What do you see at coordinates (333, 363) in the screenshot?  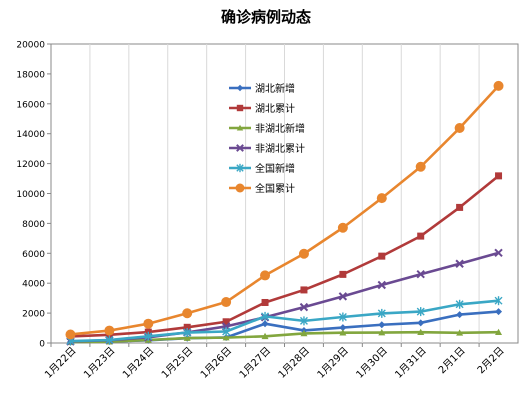 I see `x-tick-label: 1月29日` at bounding box center [333, 363].